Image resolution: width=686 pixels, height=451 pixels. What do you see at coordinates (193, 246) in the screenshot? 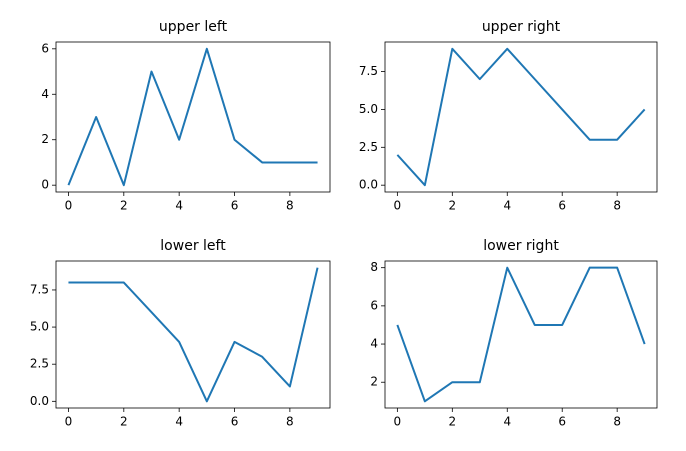
I see `subplot-title: lower left` at bounding box center [193, 246].